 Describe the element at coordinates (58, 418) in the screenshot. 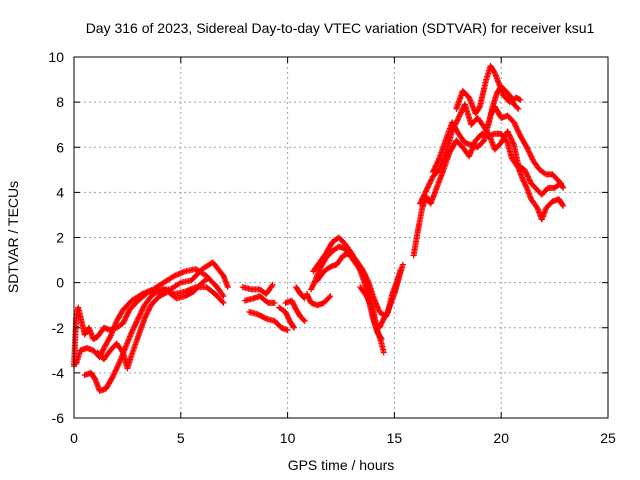

I see `y-tick-label: -6` at that location.